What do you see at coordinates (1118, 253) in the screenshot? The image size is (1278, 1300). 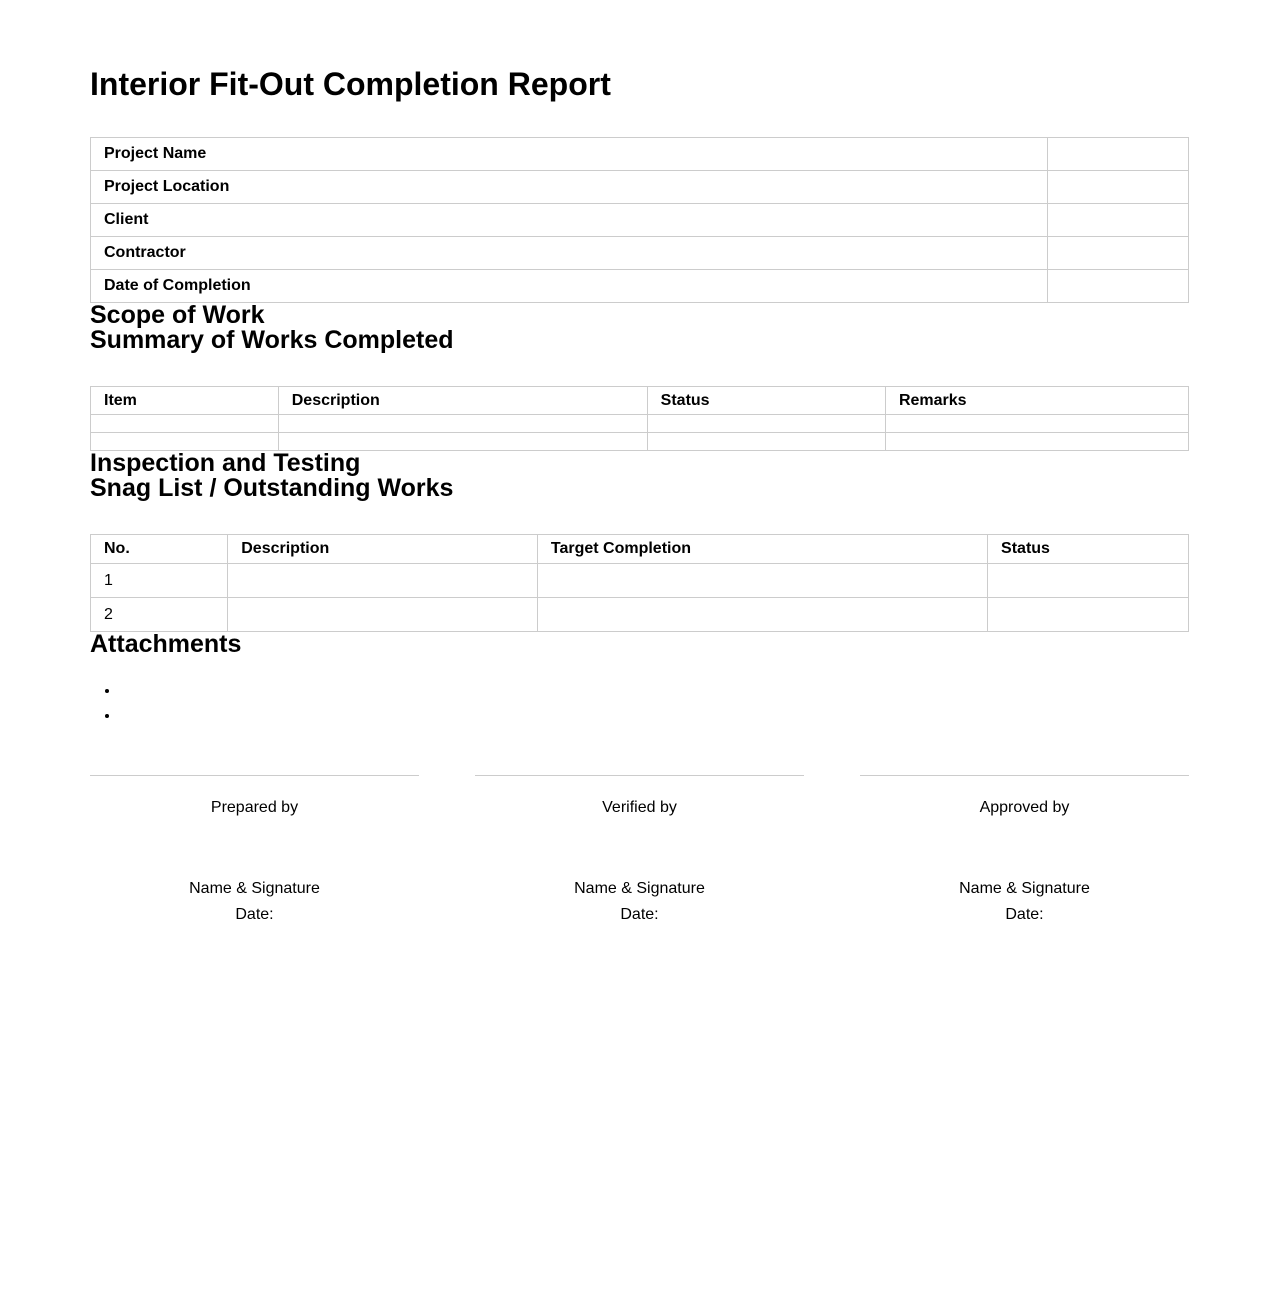 I see `contractor-value` at bounding box center [1118, 253].